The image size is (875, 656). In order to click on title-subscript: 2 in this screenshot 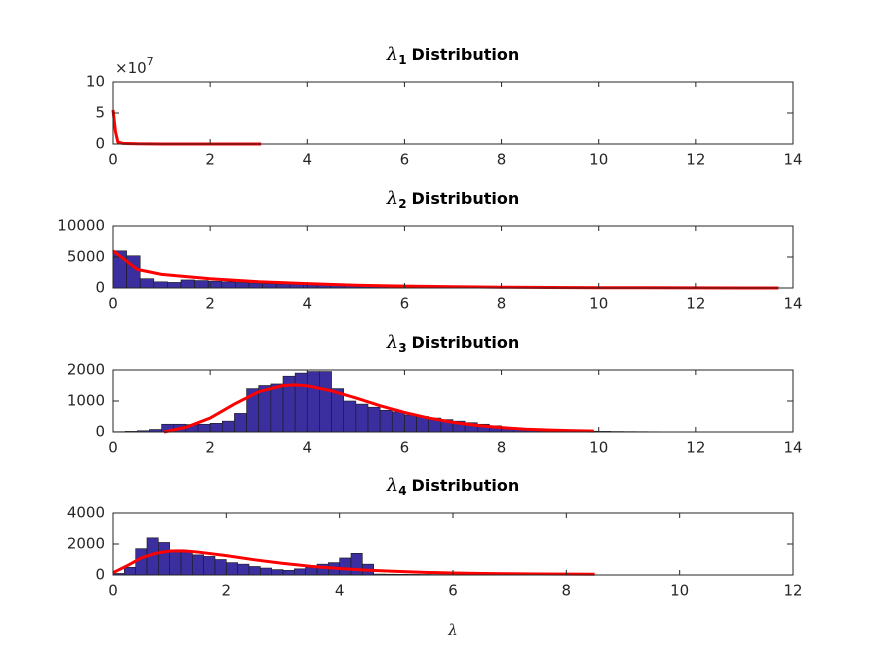, I will do `click(402, 204)`.